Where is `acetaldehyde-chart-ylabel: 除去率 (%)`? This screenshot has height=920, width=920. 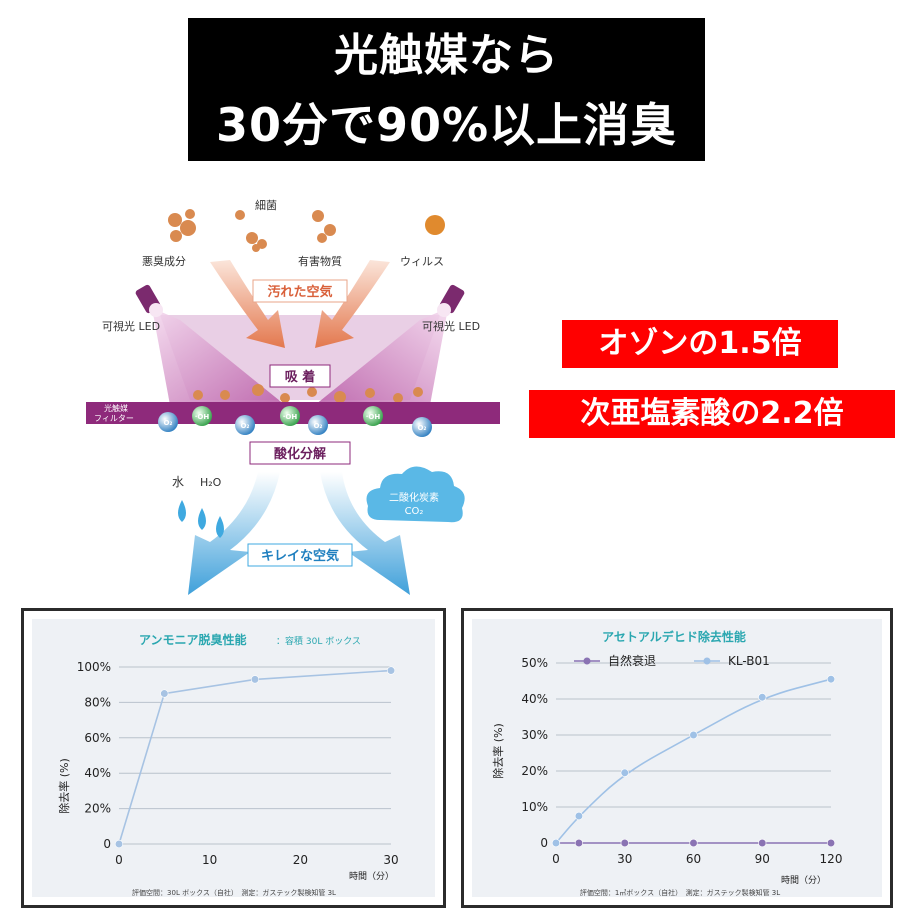 acetaldehyde-chart-ylabel: 除去率 (%) is located at coordinates (498, 751).